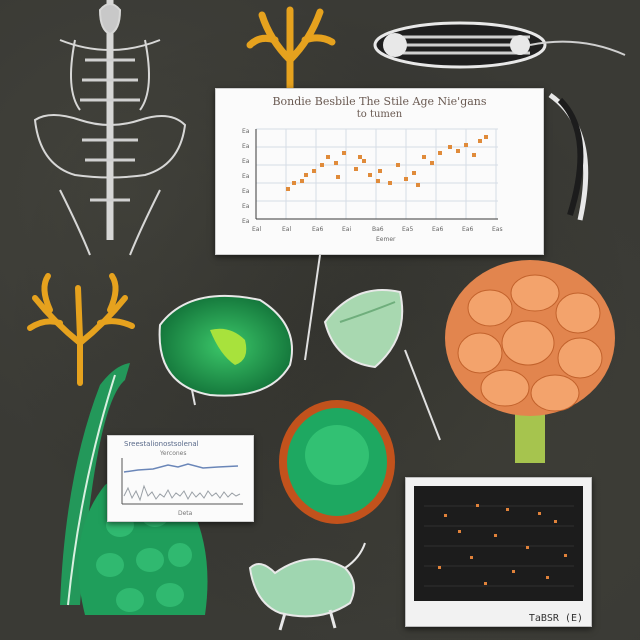 Image resolution: width=640 pixels, height=640 pixels. Describe the element at coordinates (225, 345) in the screenshot. I see `green-leaf-cell` at that location.